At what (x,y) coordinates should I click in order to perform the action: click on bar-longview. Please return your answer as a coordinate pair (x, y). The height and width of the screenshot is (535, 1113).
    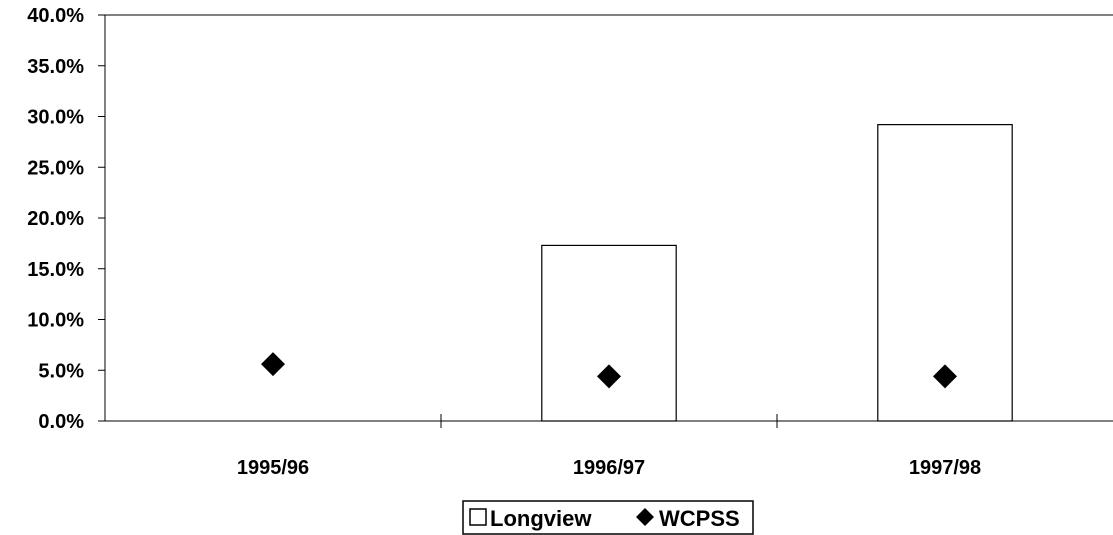
    Looking at the image, I should click on (609, 333).